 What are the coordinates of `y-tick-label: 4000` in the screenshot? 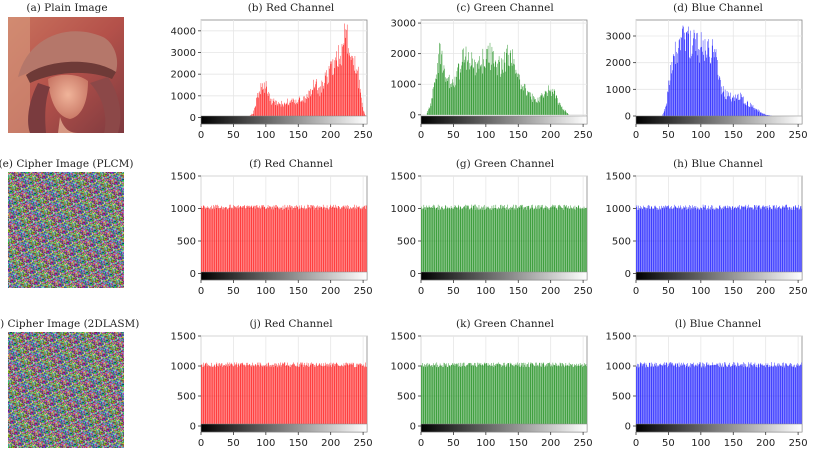 It's located at (183, 31).